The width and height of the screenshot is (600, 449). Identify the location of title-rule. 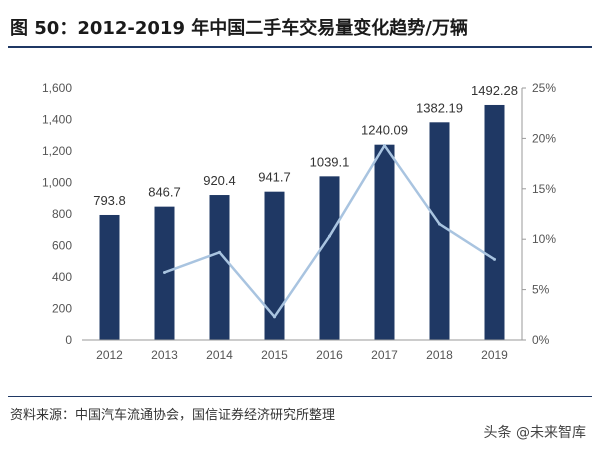
(300, 47).